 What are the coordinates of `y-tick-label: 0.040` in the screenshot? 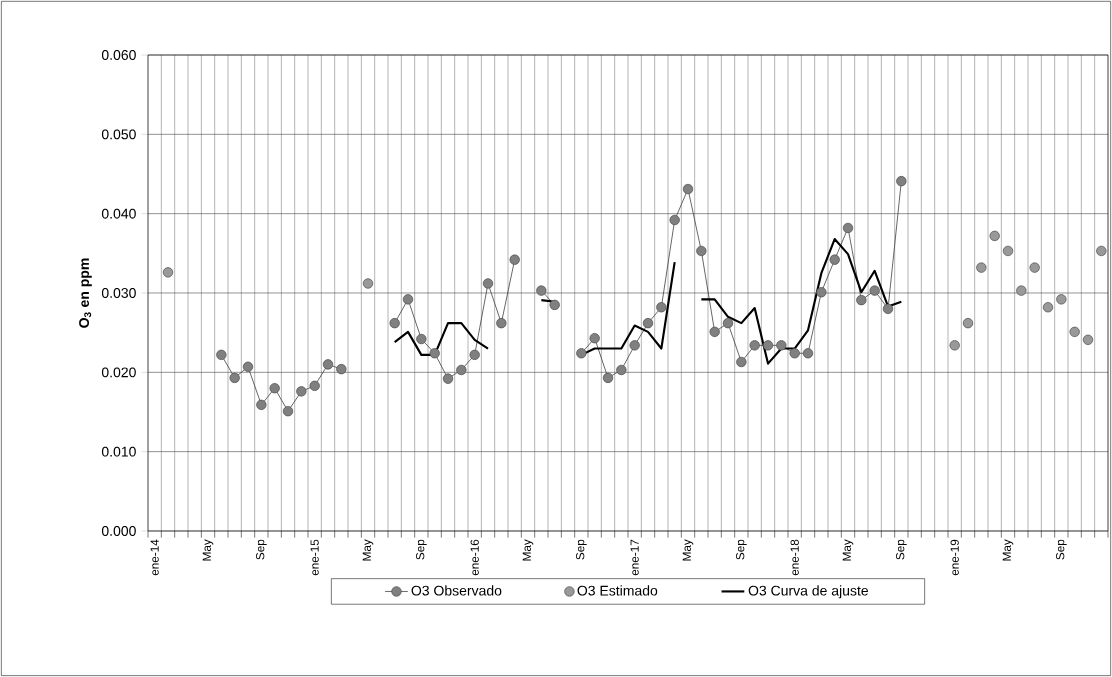 It's located at (118, 213).